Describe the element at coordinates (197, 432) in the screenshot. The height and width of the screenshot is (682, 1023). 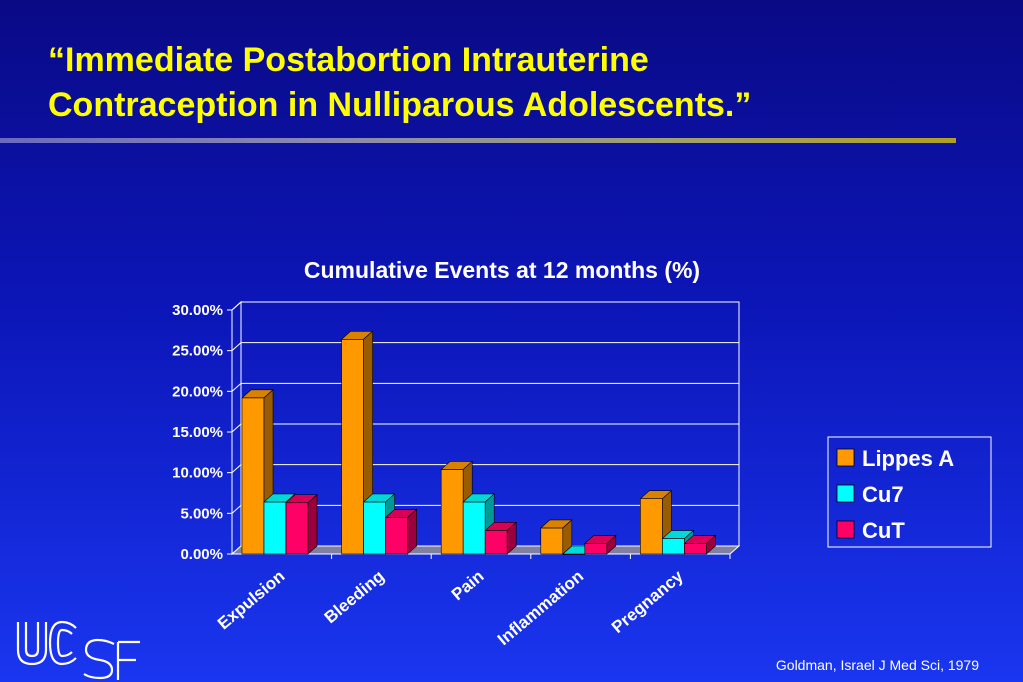
I see `y-tick-label: 15.00%` at that location.